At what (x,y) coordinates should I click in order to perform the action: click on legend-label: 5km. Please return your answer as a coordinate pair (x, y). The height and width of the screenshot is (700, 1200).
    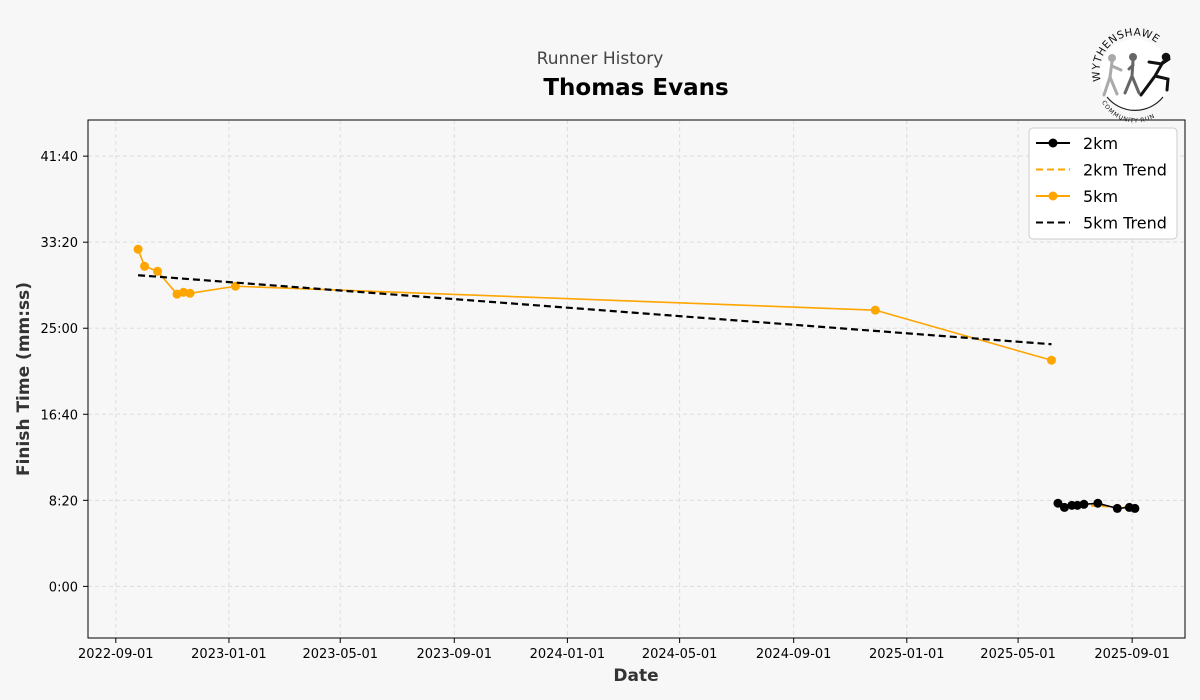
    Looking at the image, I should click on (1100, 196).